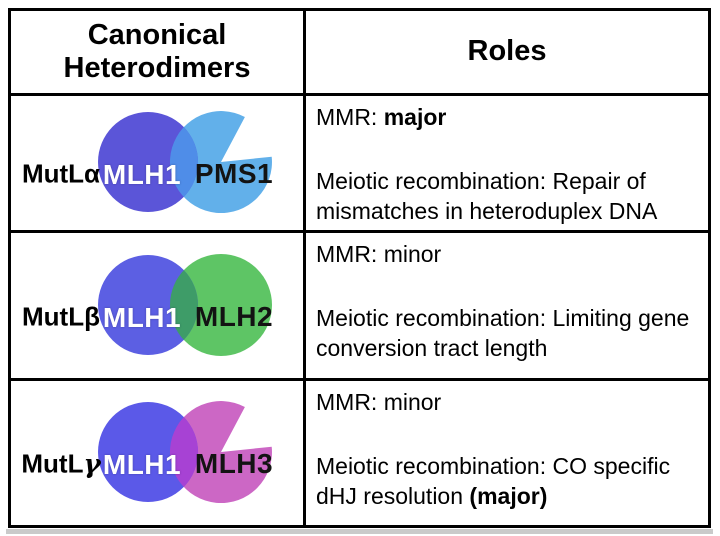 This screenshot has height=536, width=720. What do you see at coordinates (234, 463) in the screenshot?
I see `subunit-label-mlh3: MLH3` at bounding box center [234, 463].